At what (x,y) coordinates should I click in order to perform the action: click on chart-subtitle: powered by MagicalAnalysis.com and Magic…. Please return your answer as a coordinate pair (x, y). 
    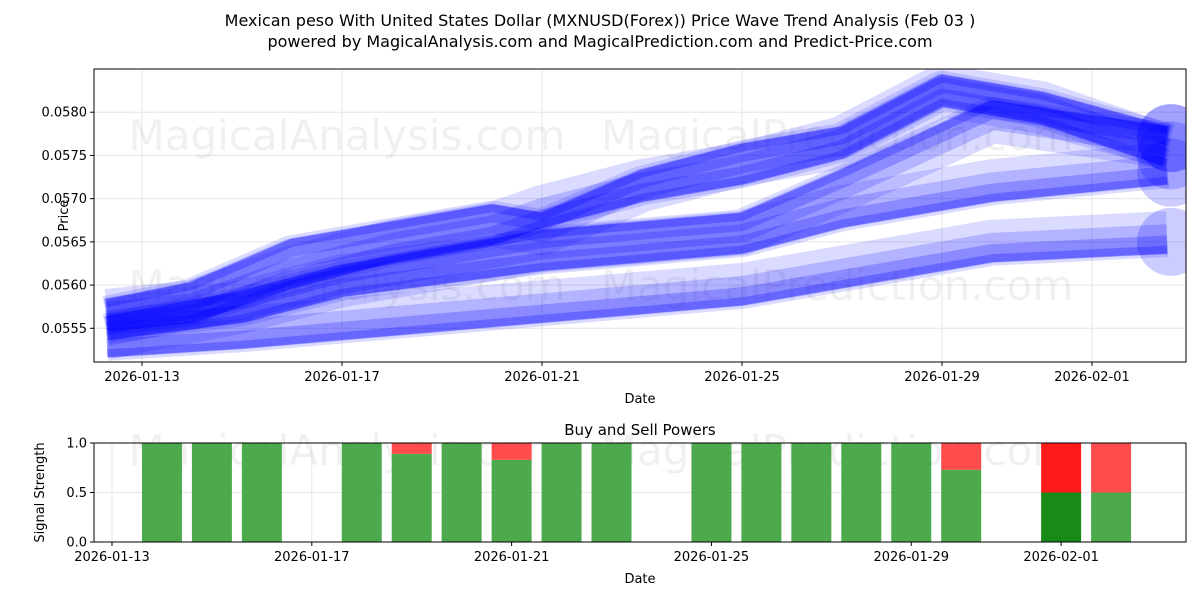
    Looking at the image, I should click on (599, 41).